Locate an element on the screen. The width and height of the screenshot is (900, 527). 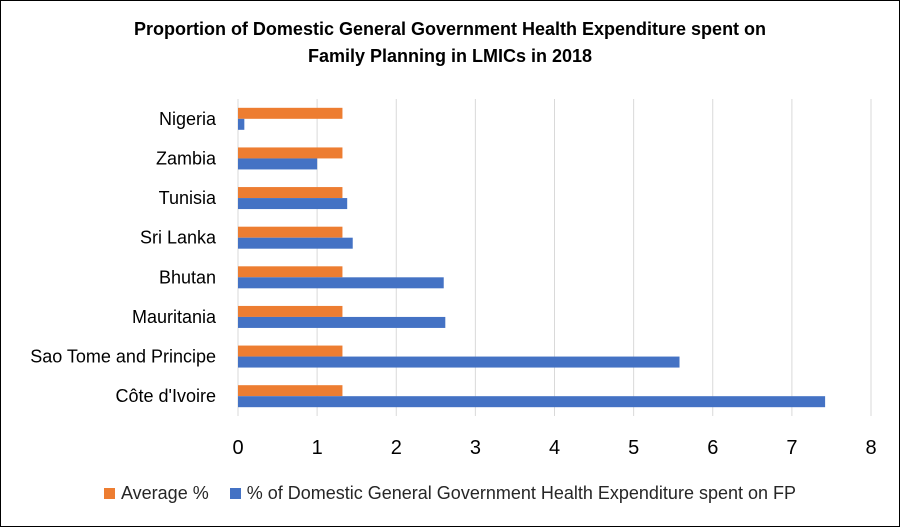
bar-fp-share-tunisia is located at coordinates (293, 204).